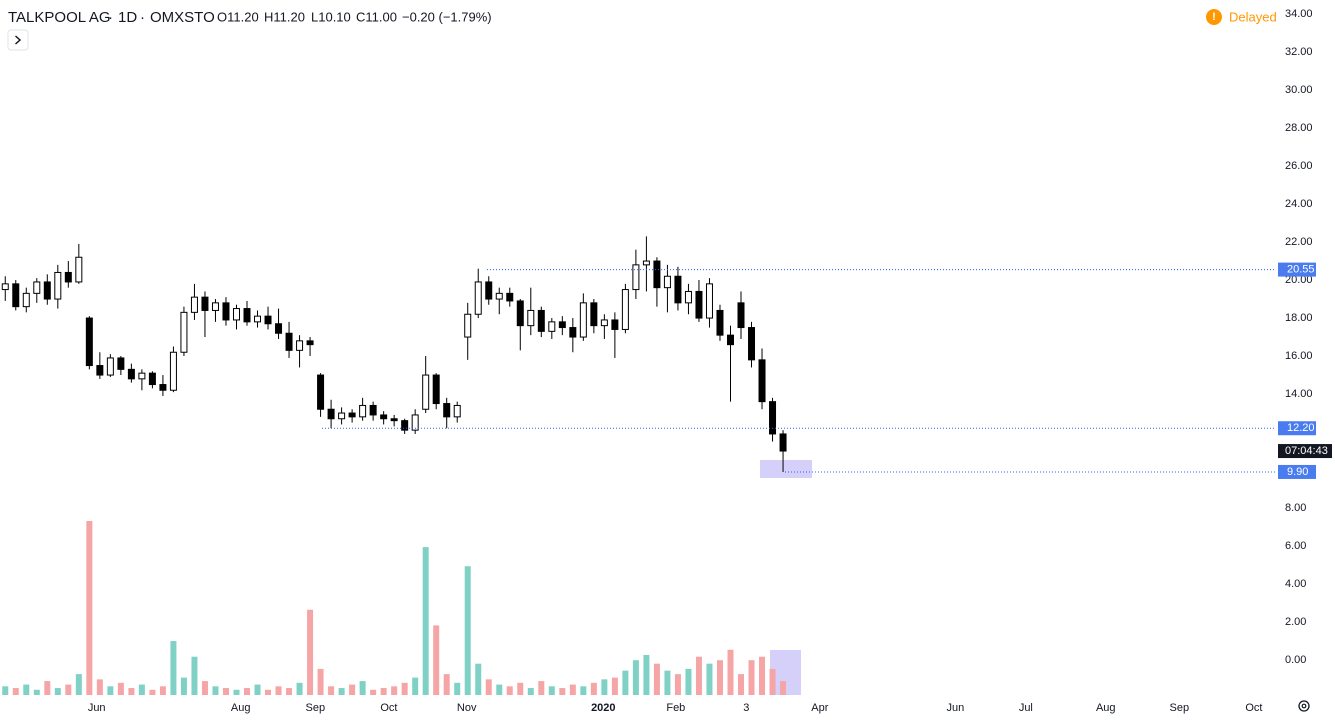  Describe the element at coordinates (1301, 270) in the screenshot. I see `price-label: 20.55` at that location.